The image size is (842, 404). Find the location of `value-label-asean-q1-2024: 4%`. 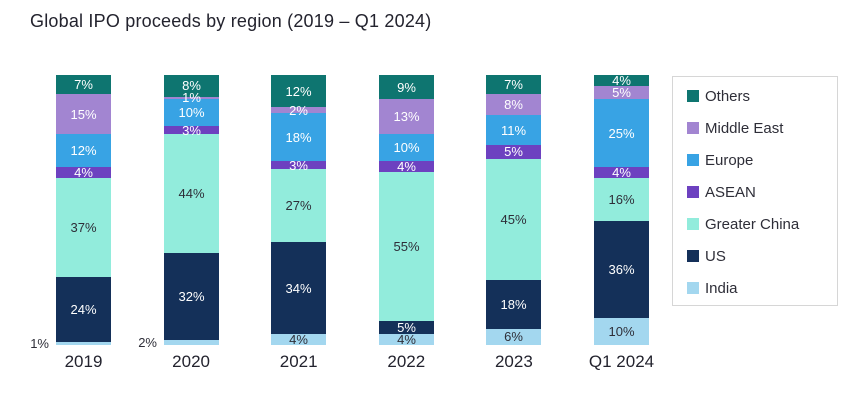

value-label-asean-q1-2024: 4% is located at coordinates (621, 172).